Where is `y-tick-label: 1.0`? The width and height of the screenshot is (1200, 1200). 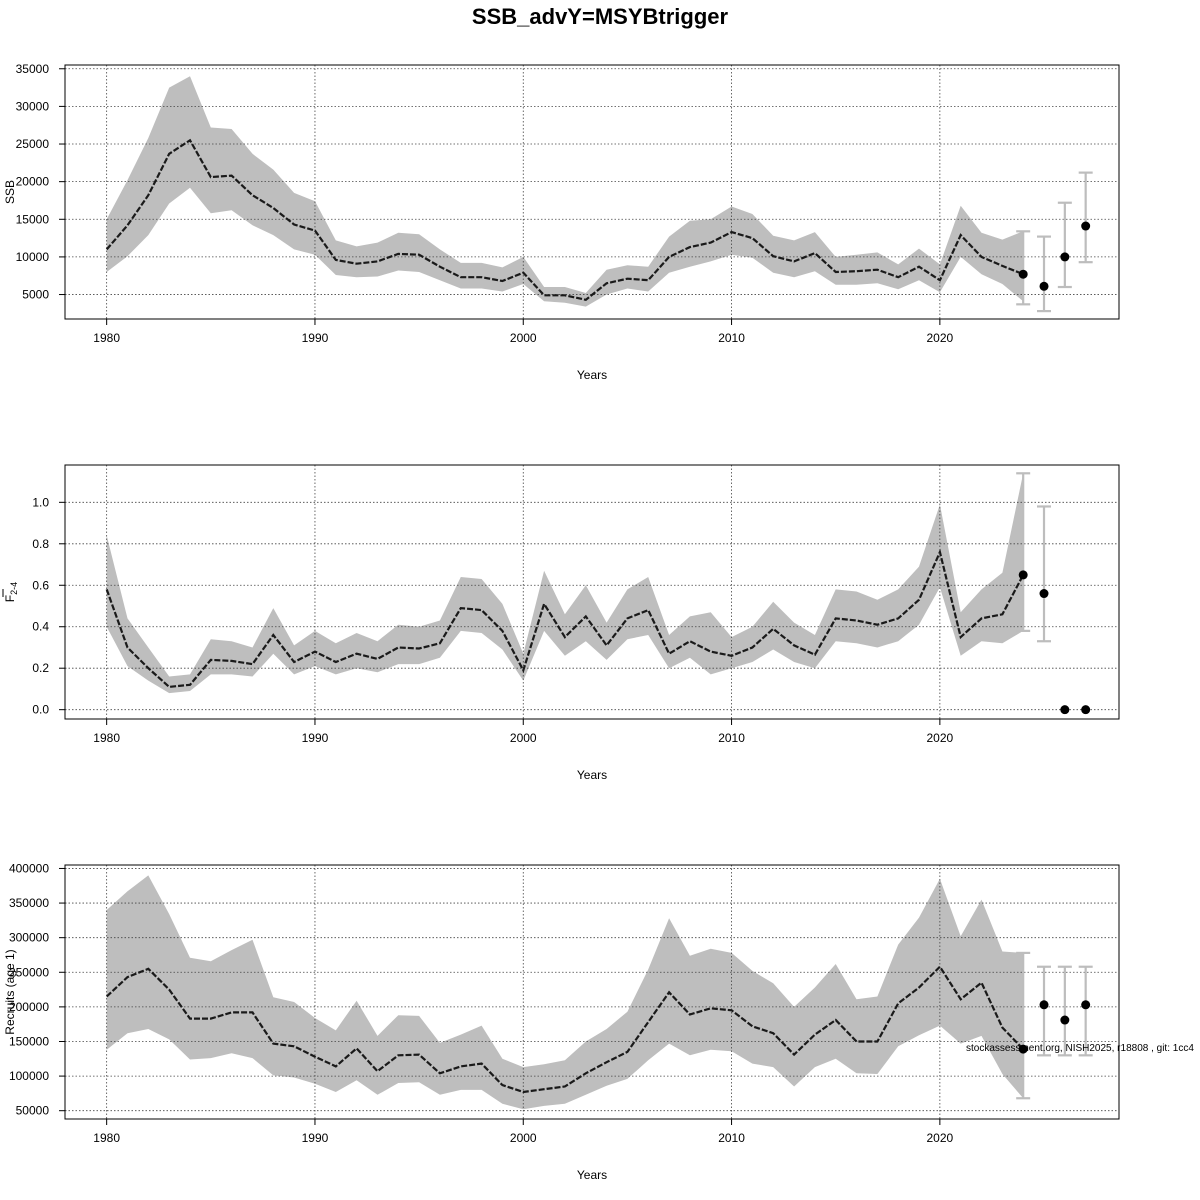 y-tick-label: 1.0 is located at coordinates (40, 502).